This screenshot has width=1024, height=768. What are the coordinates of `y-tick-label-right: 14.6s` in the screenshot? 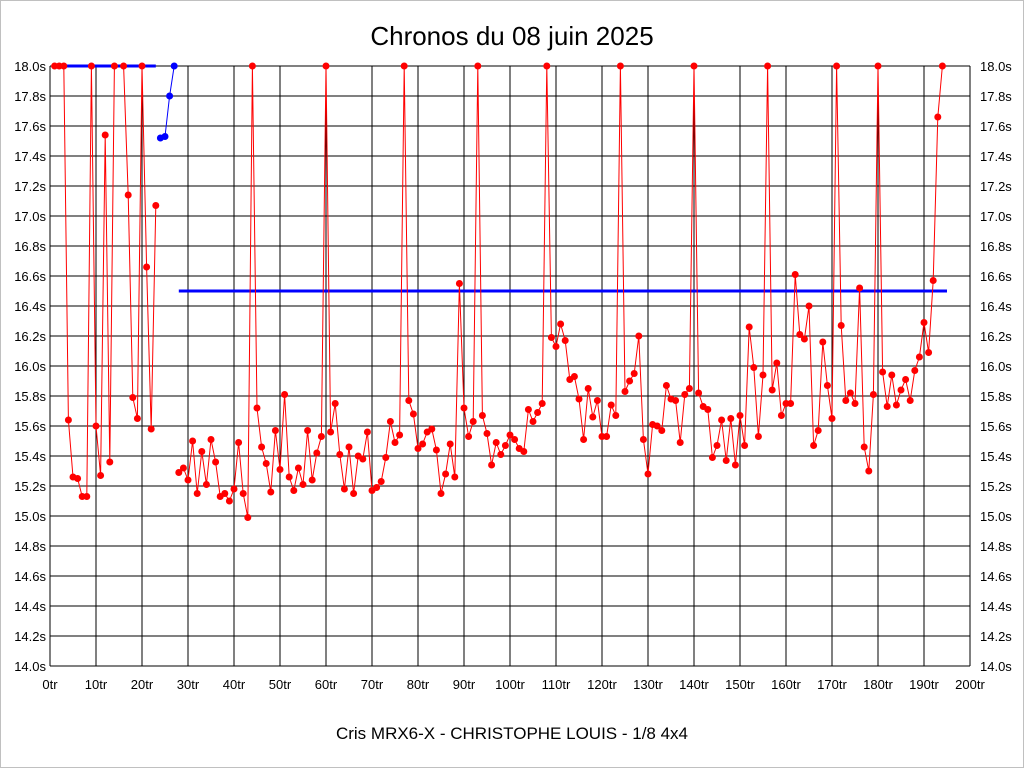 It's located at (996, 576).